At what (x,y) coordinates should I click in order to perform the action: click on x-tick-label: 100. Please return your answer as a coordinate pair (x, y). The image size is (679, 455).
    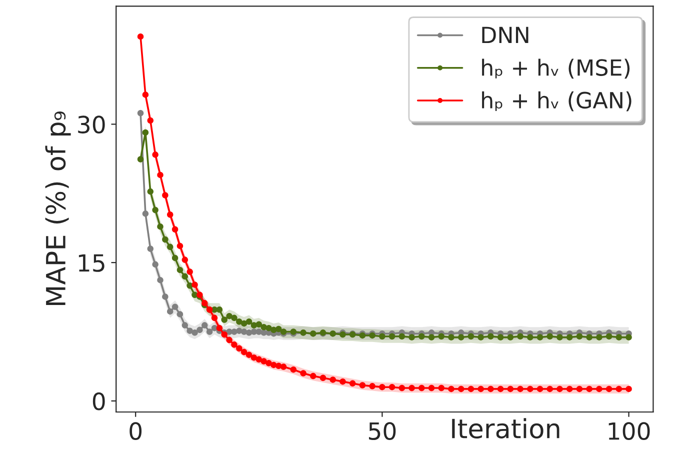
    Looking at the image, I should click on (629, 431).